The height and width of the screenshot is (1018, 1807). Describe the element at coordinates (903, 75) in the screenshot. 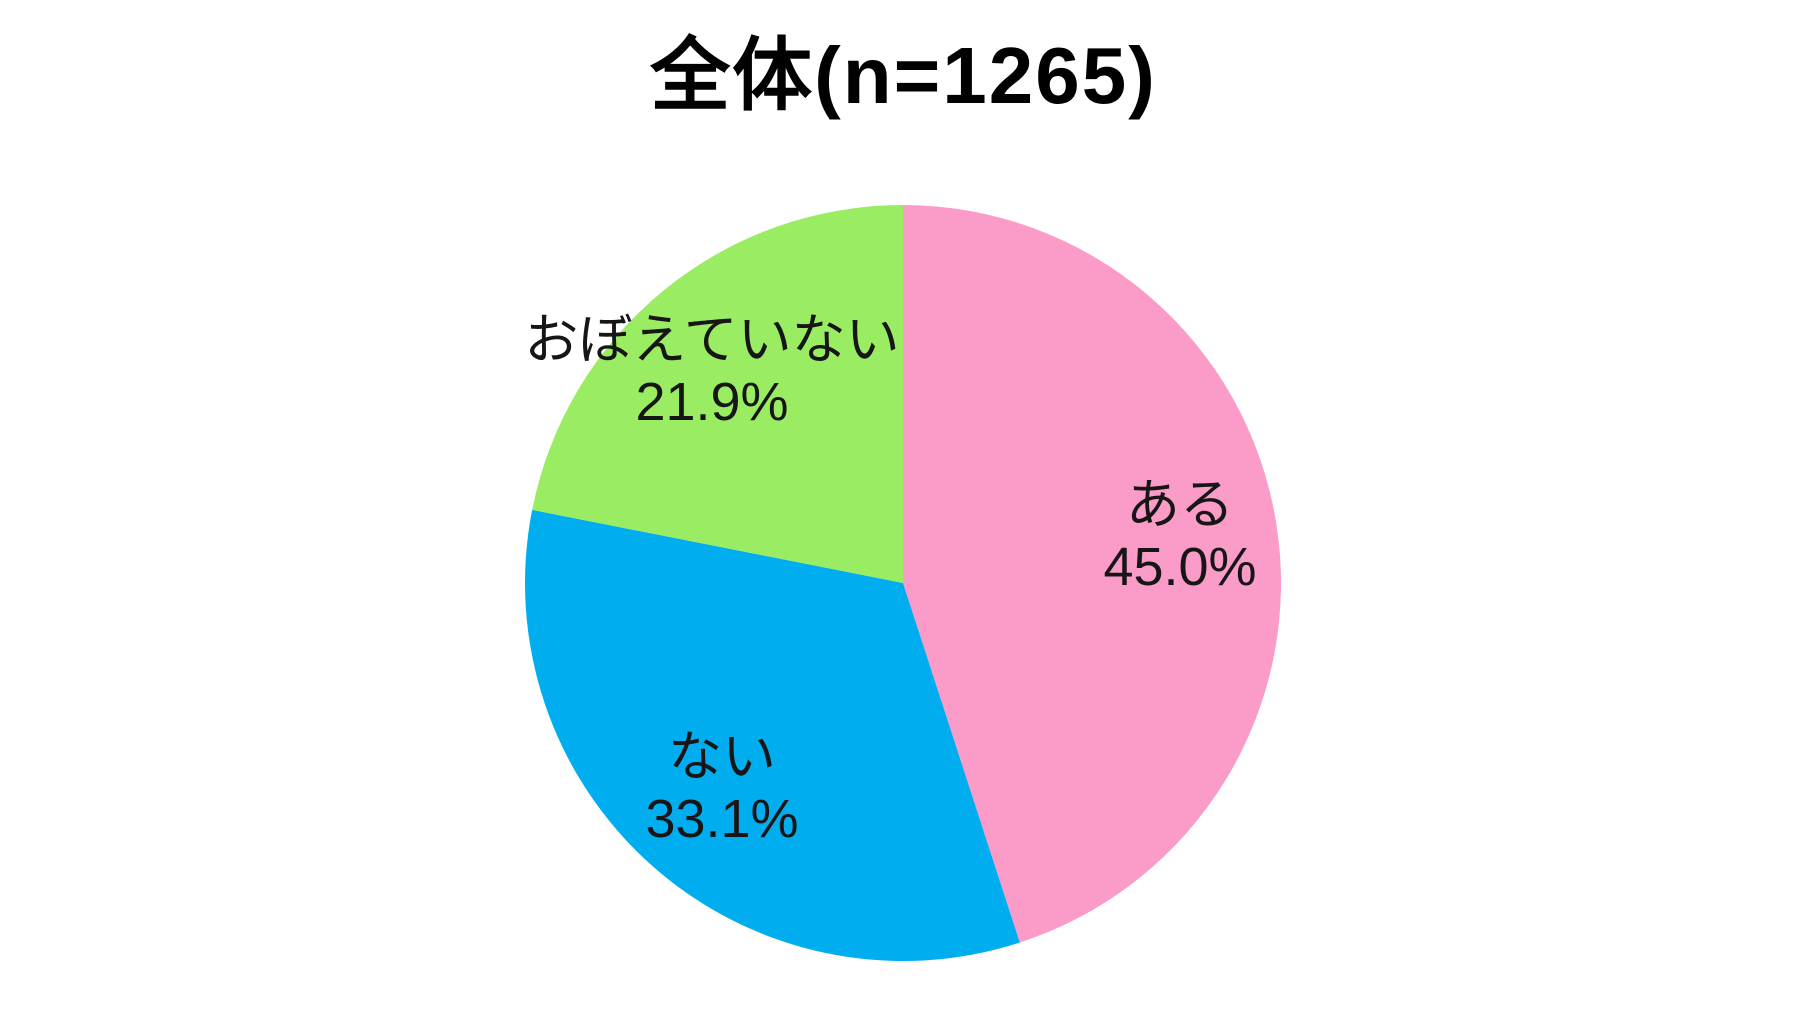

I see `chart-title: 全体(n=1265)` at that location.